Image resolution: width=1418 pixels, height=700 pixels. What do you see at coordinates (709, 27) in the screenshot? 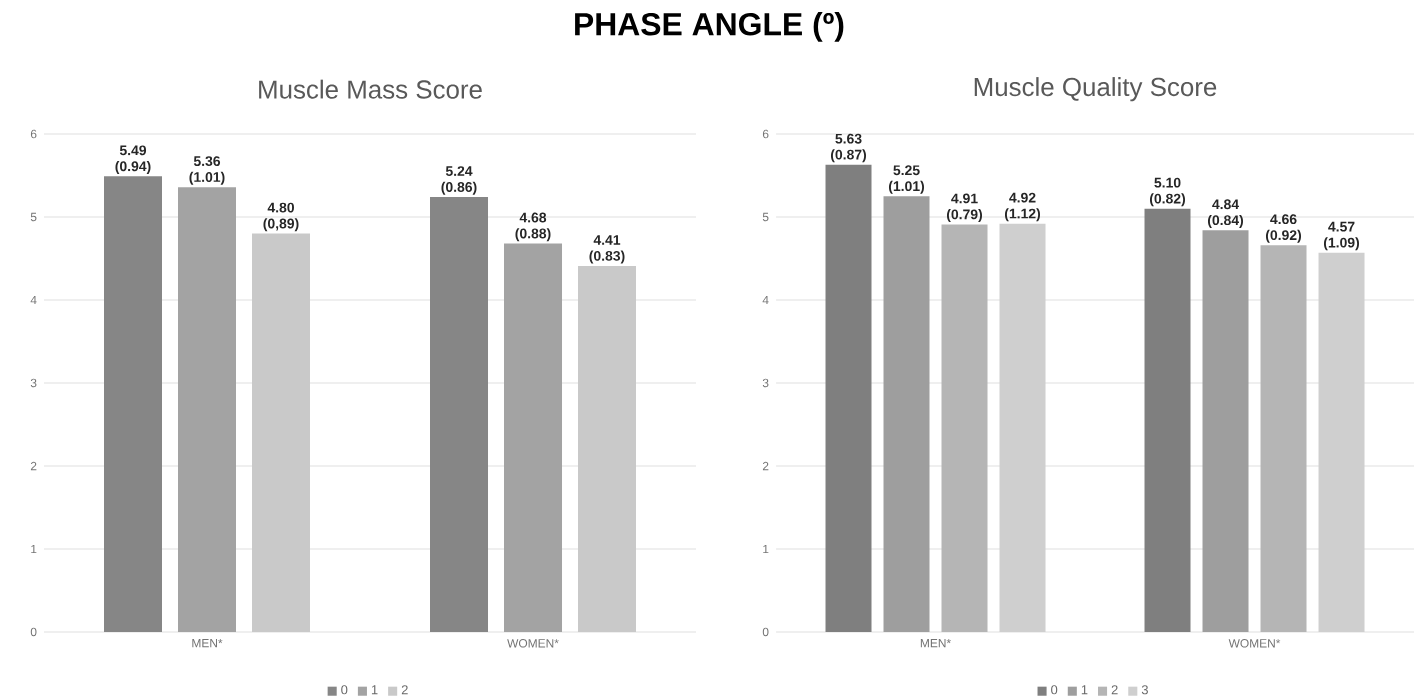
I see `chart-title: PHASE ANGLE (º)` at bounding box center [709, 27].